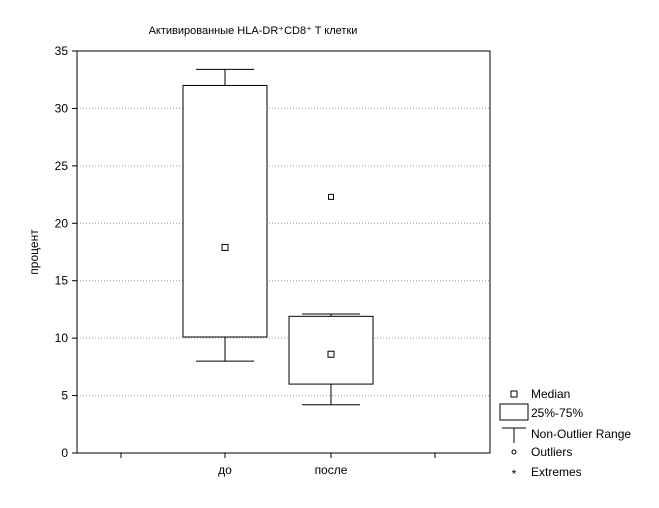 This screenshot has height=508, width=659. I want to click on y-tick-label: 0, so click(64, 453).